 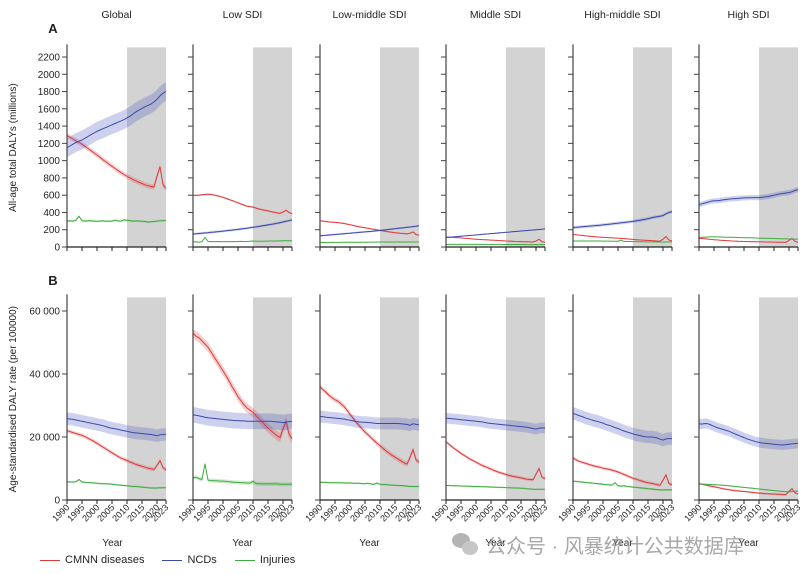 What do you see at coordinates (51, 178) in the screenshot?
I see `y-tick-label: 800` at bounding box center [51, 178].